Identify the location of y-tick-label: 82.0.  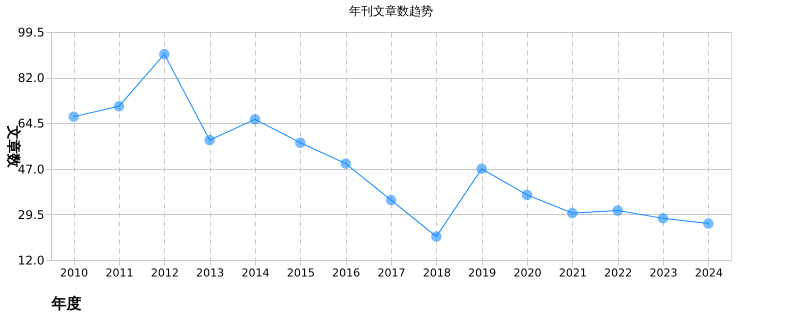
(31, 78).